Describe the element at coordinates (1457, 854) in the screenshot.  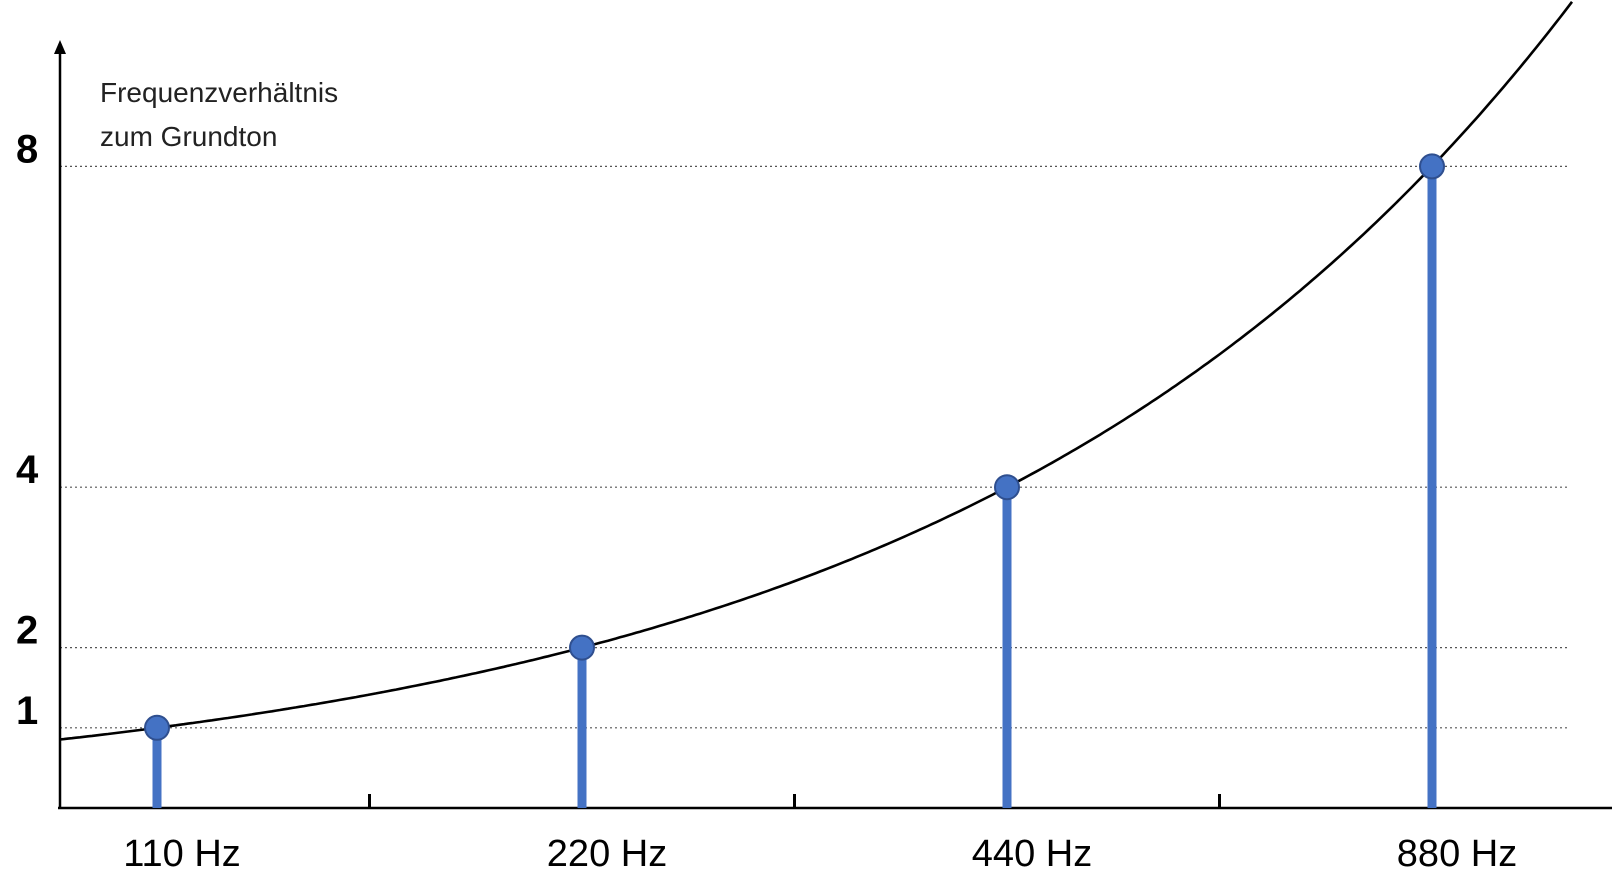
I see `x-tick-label-880-Hz: 880 Hz` at that location.